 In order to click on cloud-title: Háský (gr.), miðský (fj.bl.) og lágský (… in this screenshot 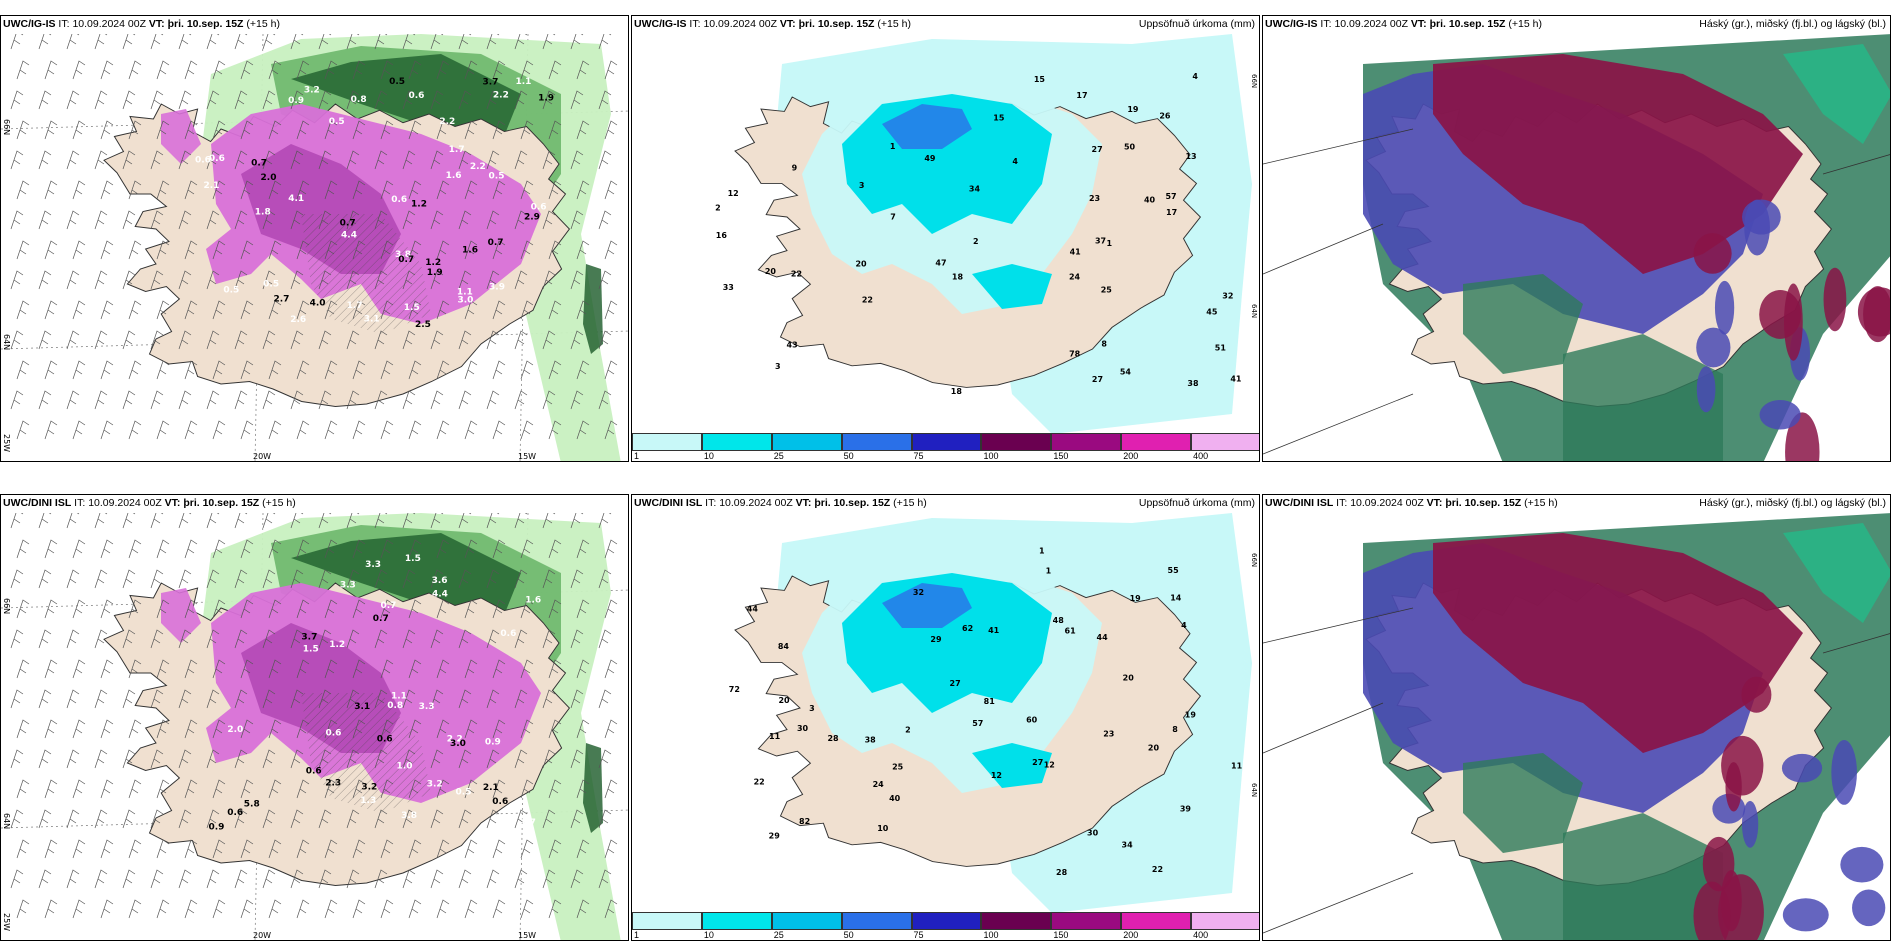, I will do `click(1792, 503)`.